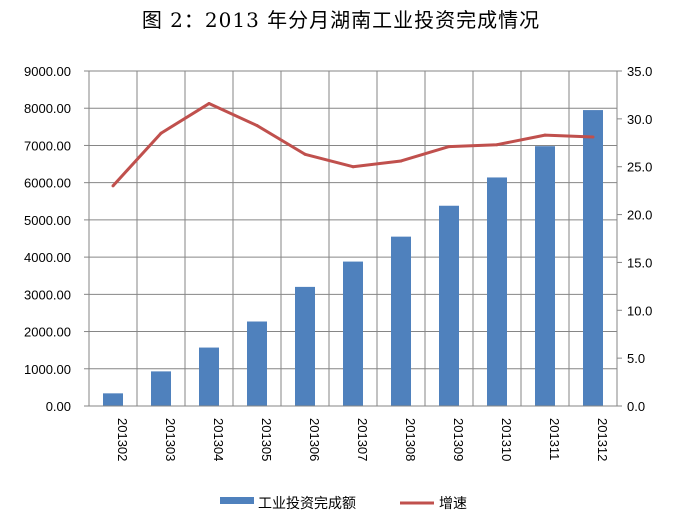  I want to click on x-tick-label: 201309, so click(458, 439).